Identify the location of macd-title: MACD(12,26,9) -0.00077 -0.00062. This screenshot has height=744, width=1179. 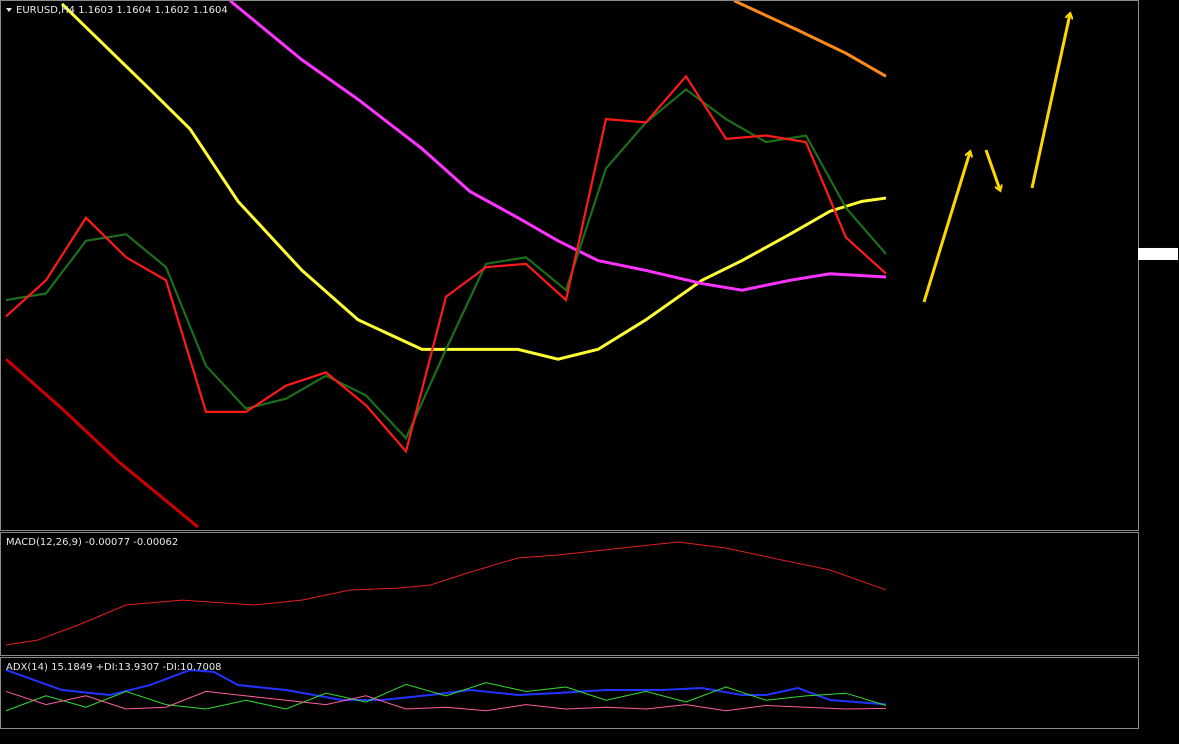
(92, 542).